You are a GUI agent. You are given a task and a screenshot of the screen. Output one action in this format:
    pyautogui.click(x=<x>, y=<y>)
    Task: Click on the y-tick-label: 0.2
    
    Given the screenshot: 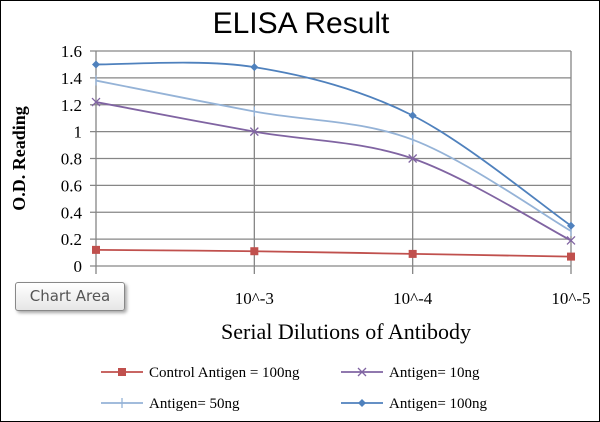 What is the action you would take?
    pyautogui.click(x=71, y=239)
    